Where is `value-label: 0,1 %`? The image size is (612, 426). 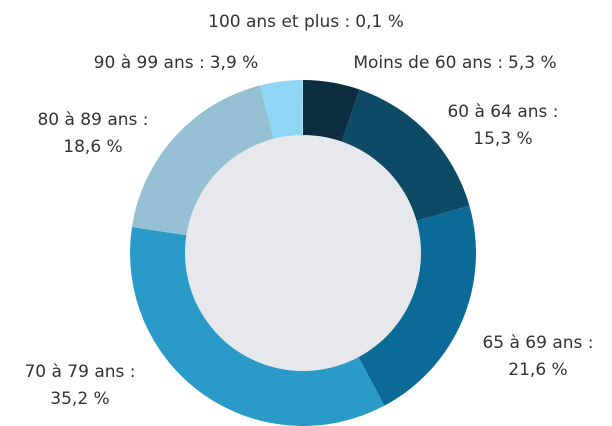 value-label: 0,1 % is located at coordinates (379, 22).